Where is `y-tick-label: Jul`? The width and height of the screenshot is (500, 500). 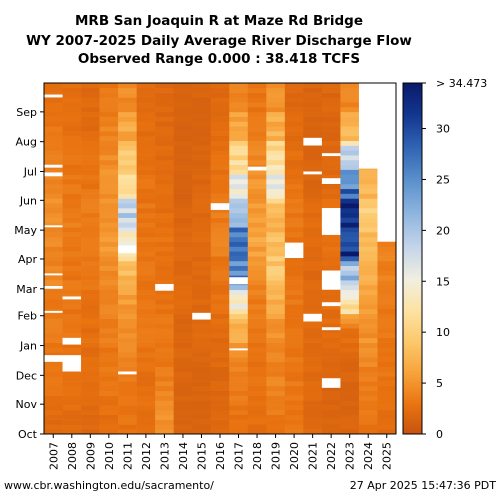
y-tick-label: Jul is located at coordinates (30, 171).